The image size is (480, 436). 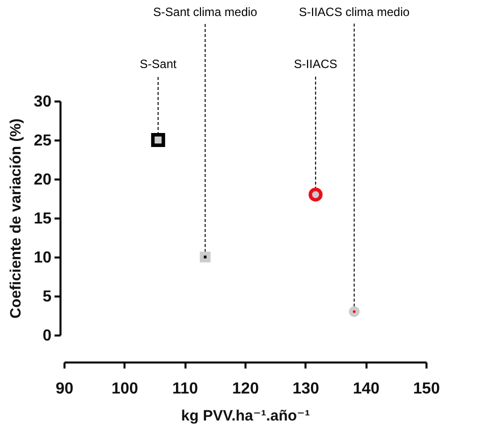 I want to click on text: S-Sant, so click(x=159, y=64).